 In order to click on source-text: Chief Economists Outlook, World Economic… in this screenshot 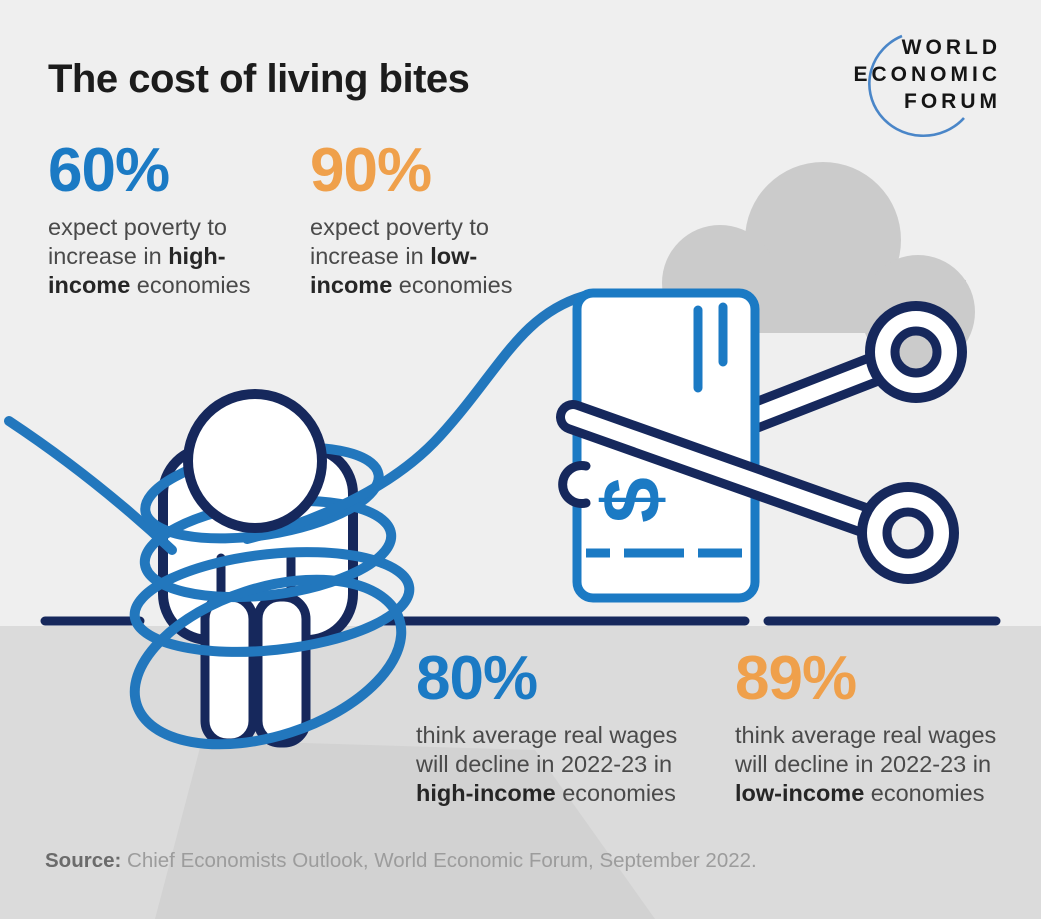, I will do `click(439, 860)`.